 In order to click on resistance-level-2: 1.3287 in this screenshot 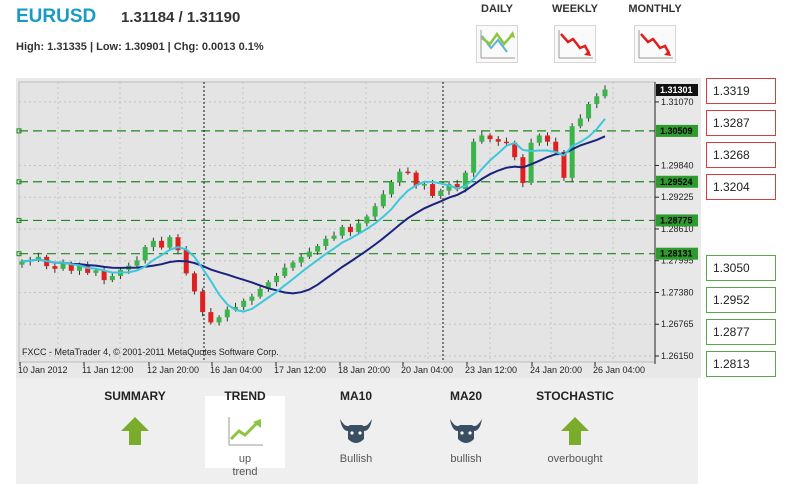, I will do `click(741, 123)`.